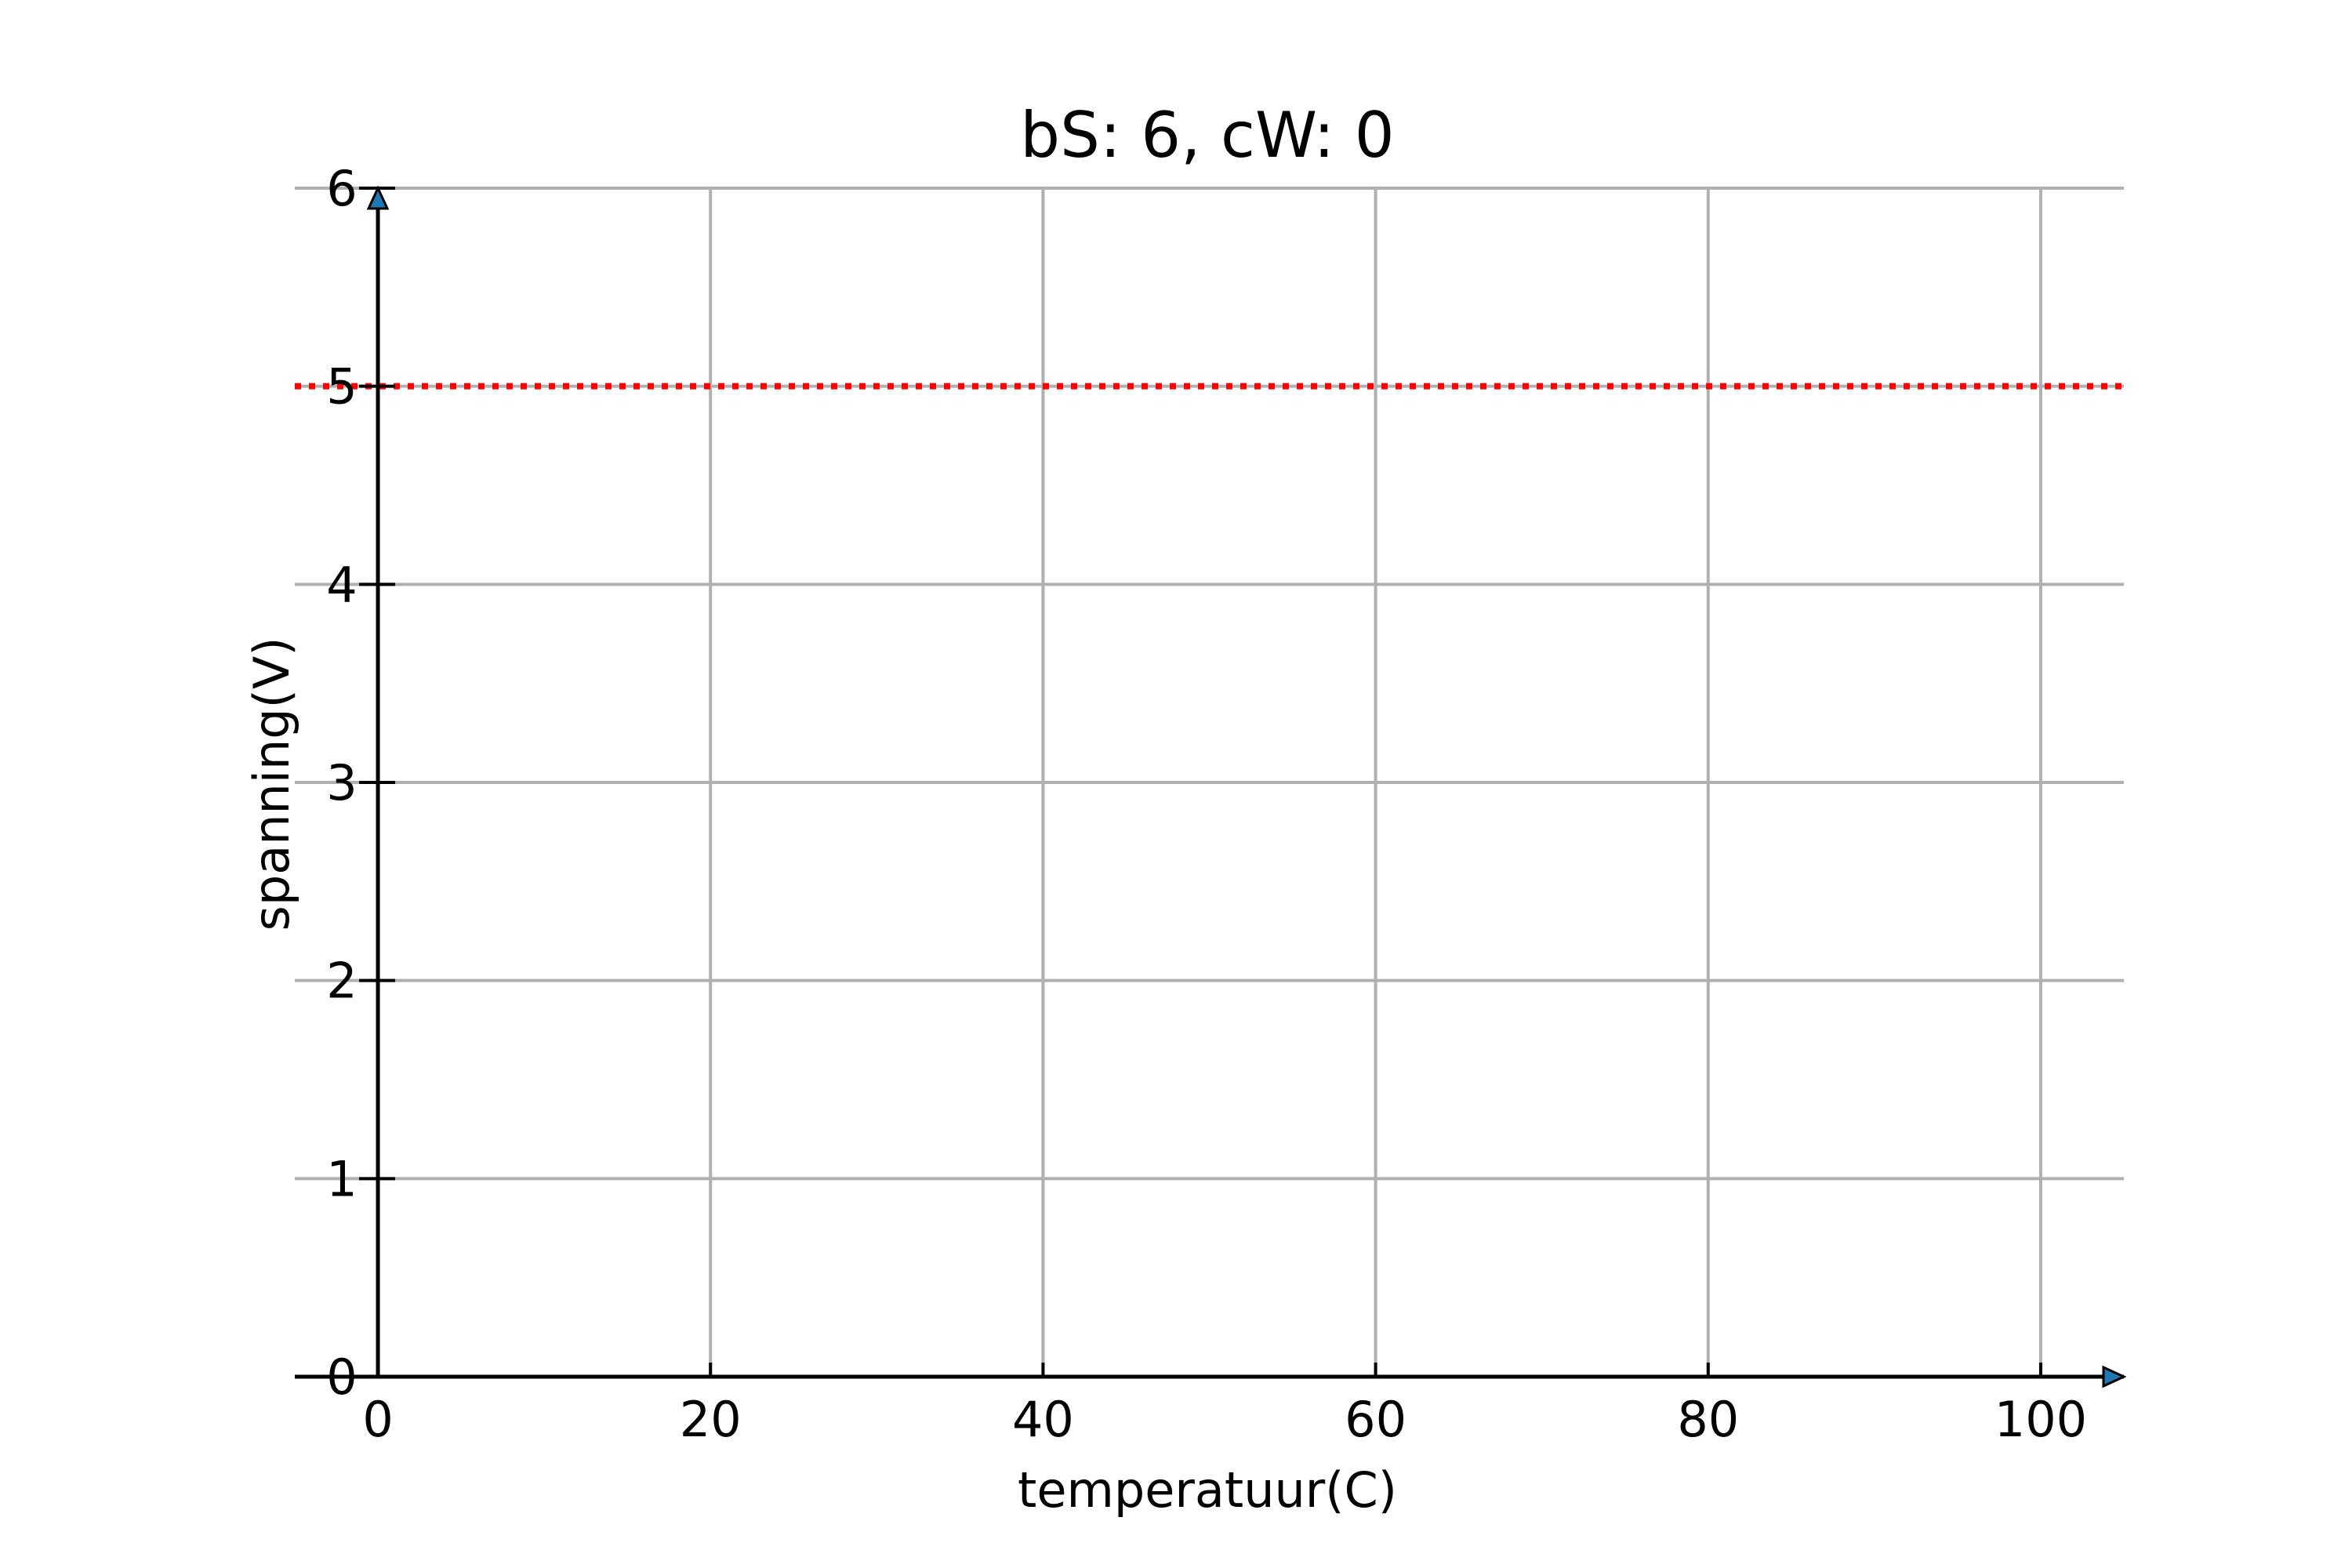 The image size is (2352, 1568). I want to click on x-axis-arrow-icon, so click(2114, 1376).